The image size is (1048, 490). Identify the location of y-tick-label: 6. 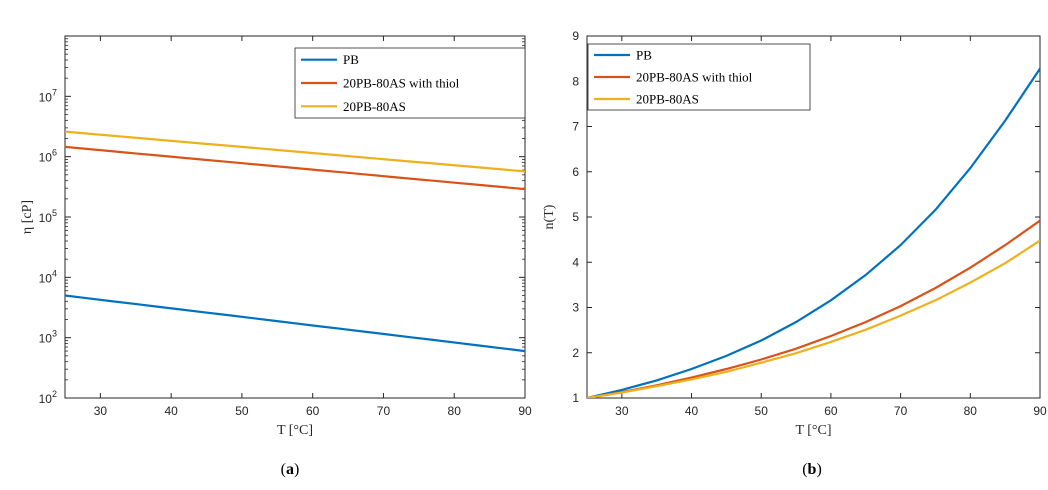
(575, 172).